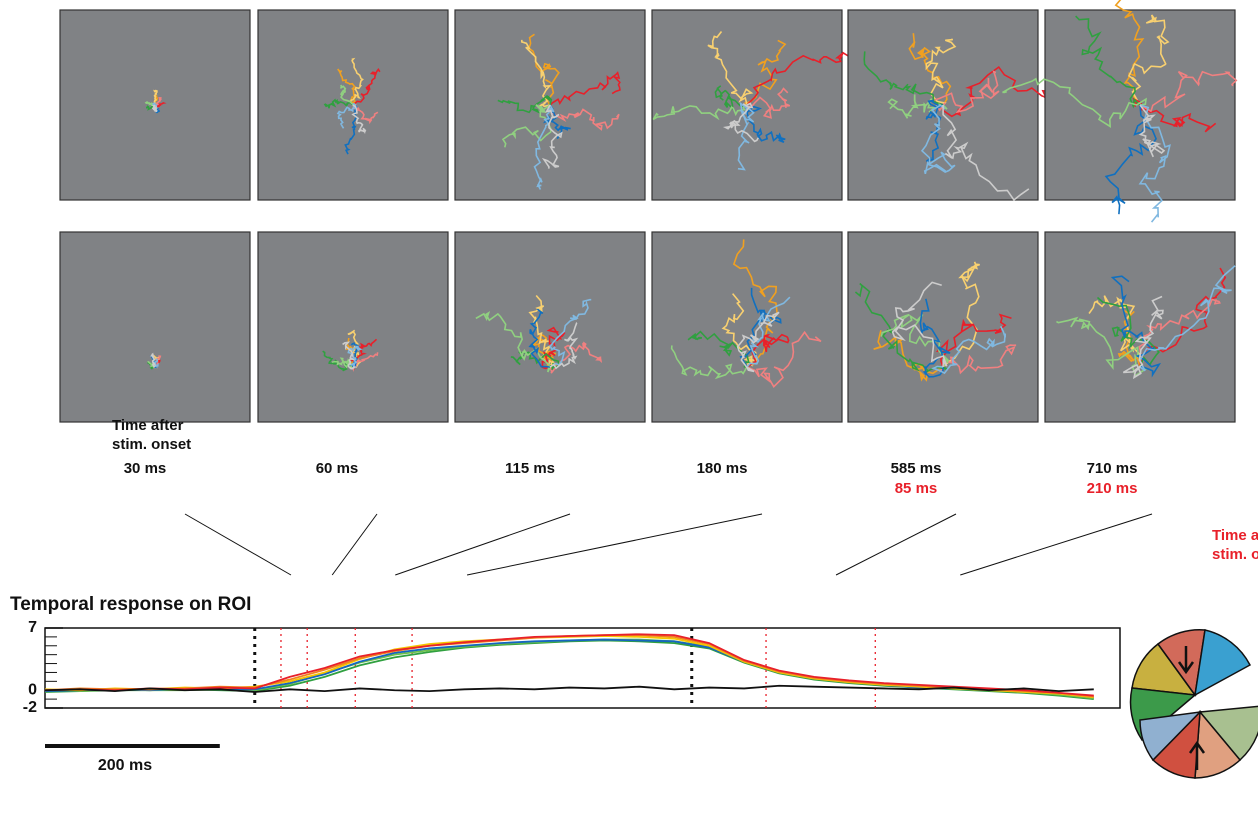 This screenshot has height=829, width=1258. I want to click on offset-time: 85 ms, so click(916, 488).